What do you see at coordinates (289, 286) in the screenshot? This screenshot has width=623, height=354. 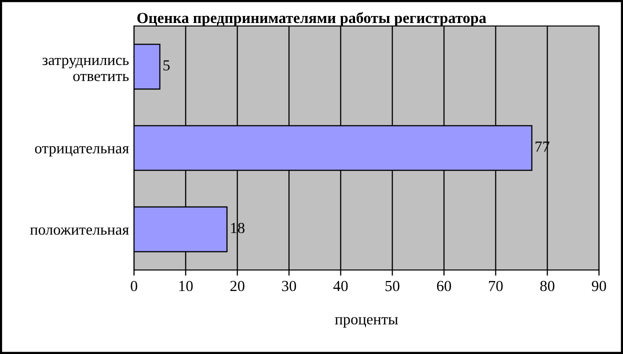 I see `x-tick-label: 30` at bounding box center [289, 286].